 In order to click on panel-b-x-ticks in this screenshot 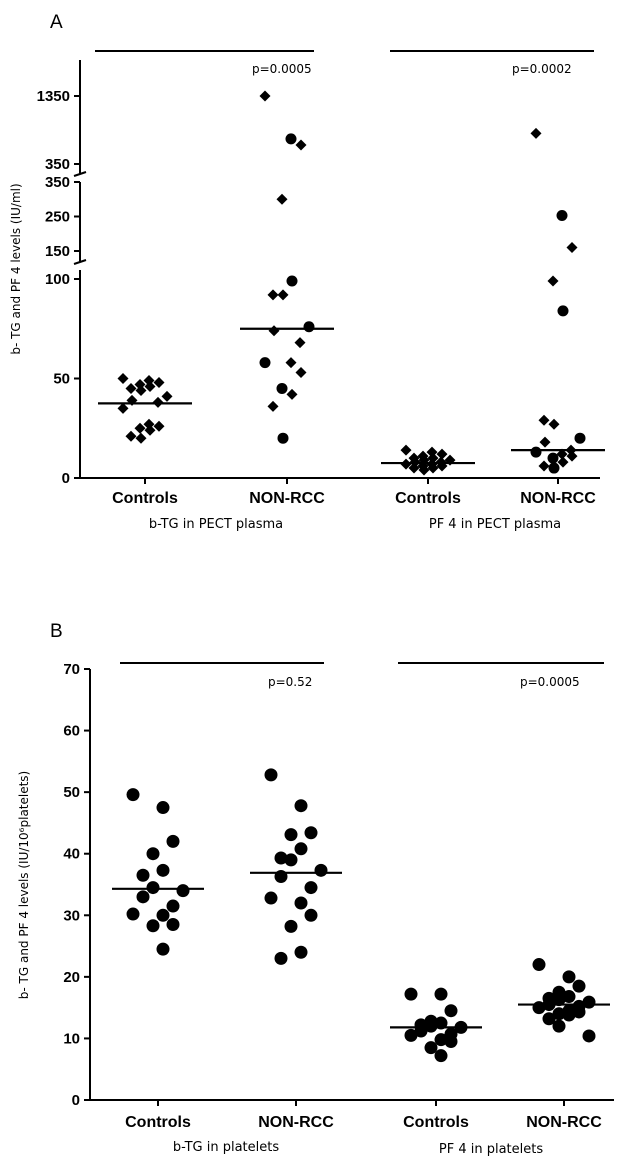, I will do `click(361, 1103)`.